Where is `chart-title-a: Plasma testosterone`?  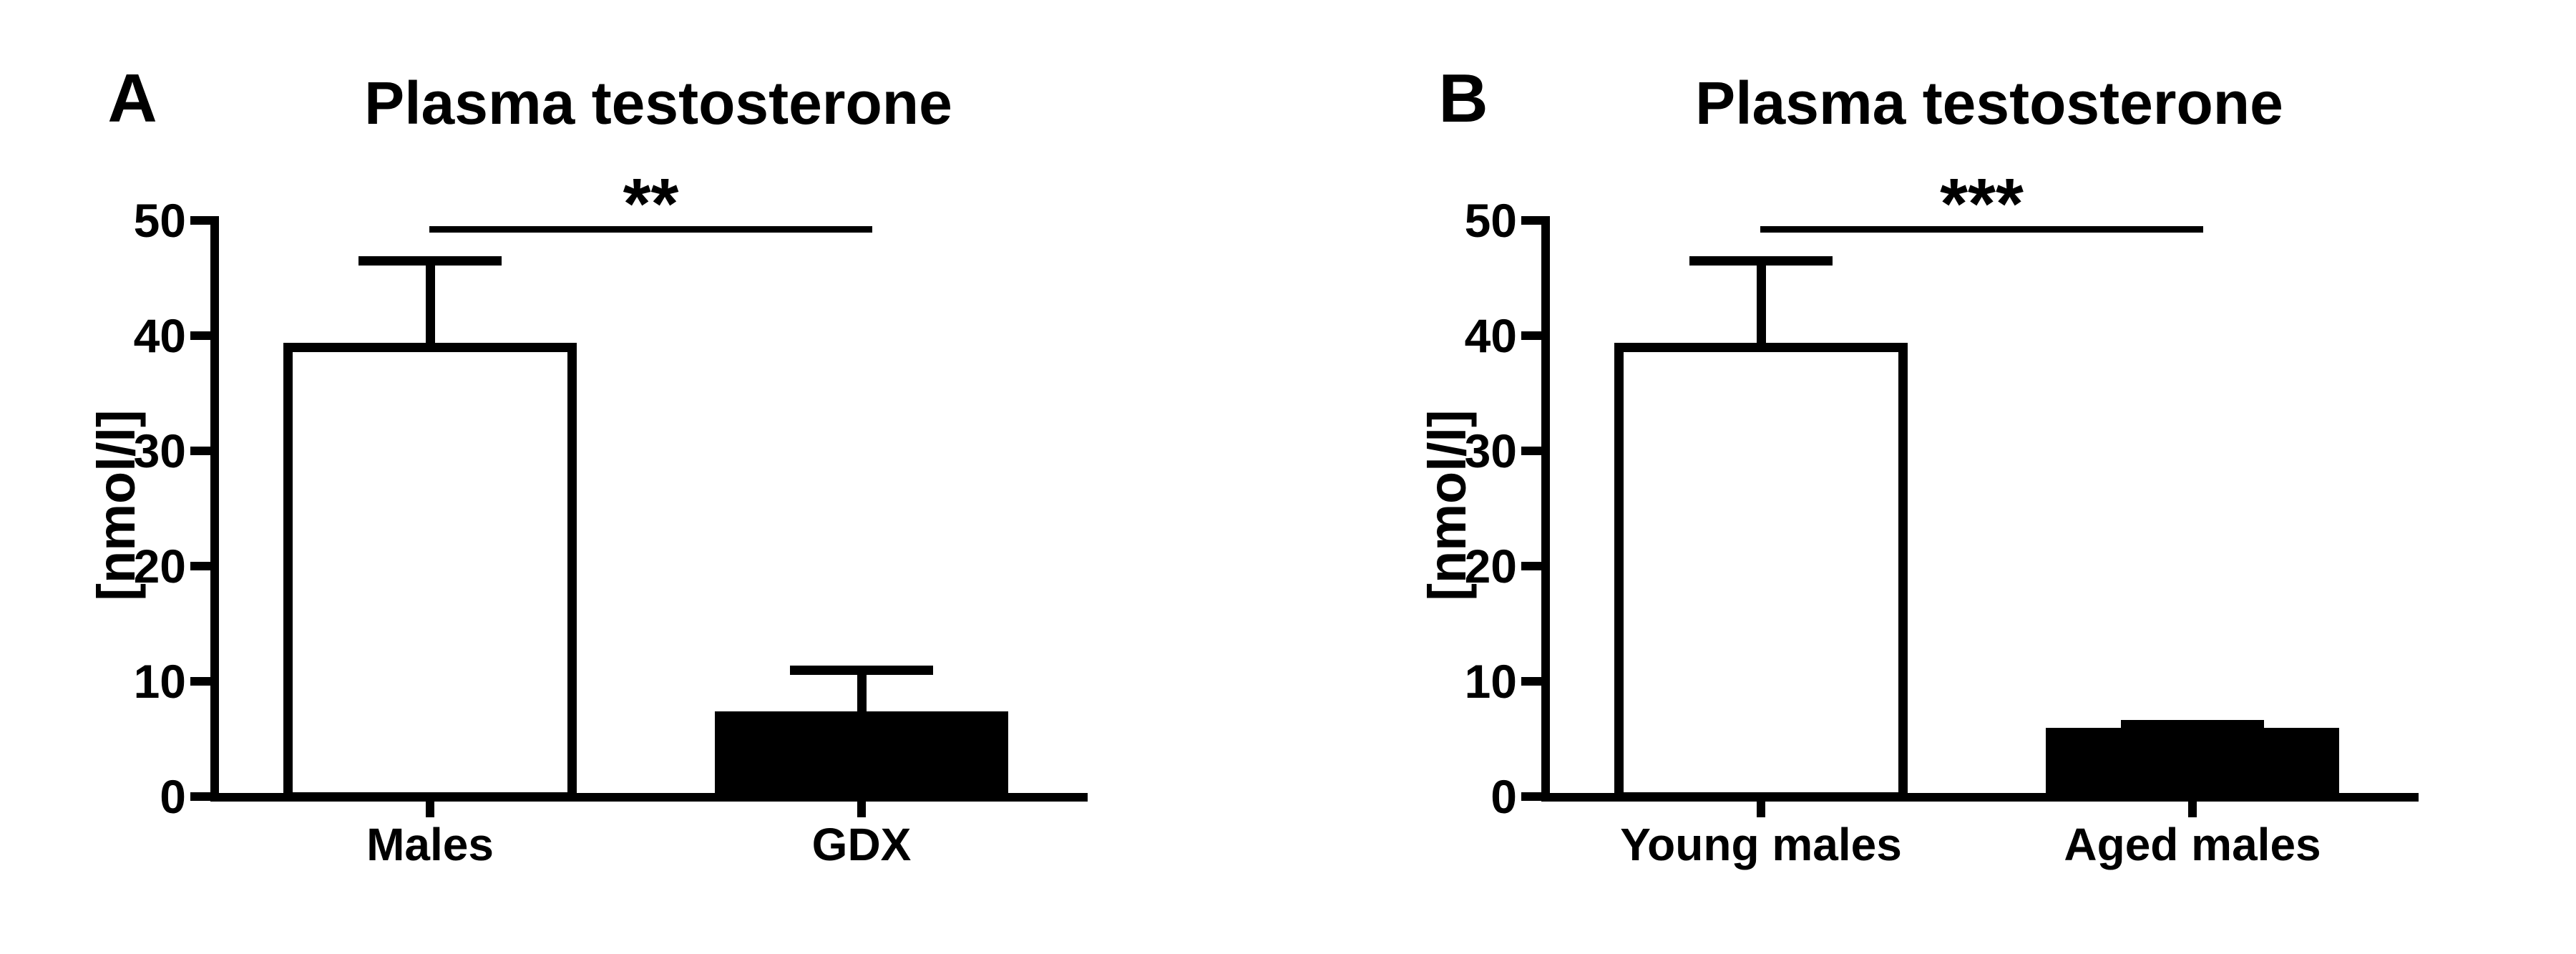
chart-title-a: Plasma testosterone is located at coordinates (658, 103).